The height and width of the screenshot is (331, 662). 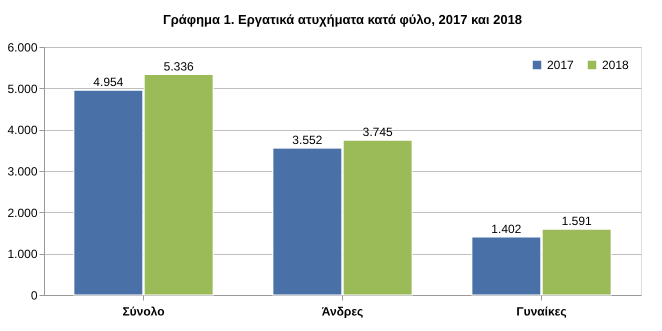 I want to click on chart-title: Γράφημα 1. Εργατικά ατυχήματα κατά φύλο, 2017 και 2018, so click(x=342, y=19).